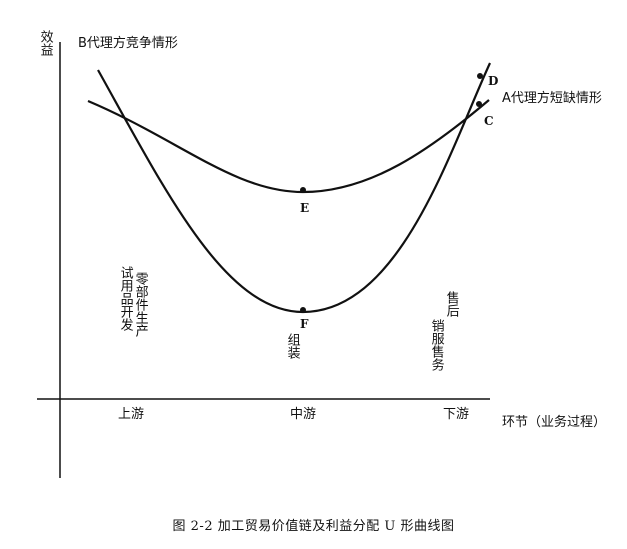 Image resolution: width=627 pixels, height=549 pixels. Describe the element at coordinates (303, 310) in the screenshot. I see `point-f-marker` at that location.